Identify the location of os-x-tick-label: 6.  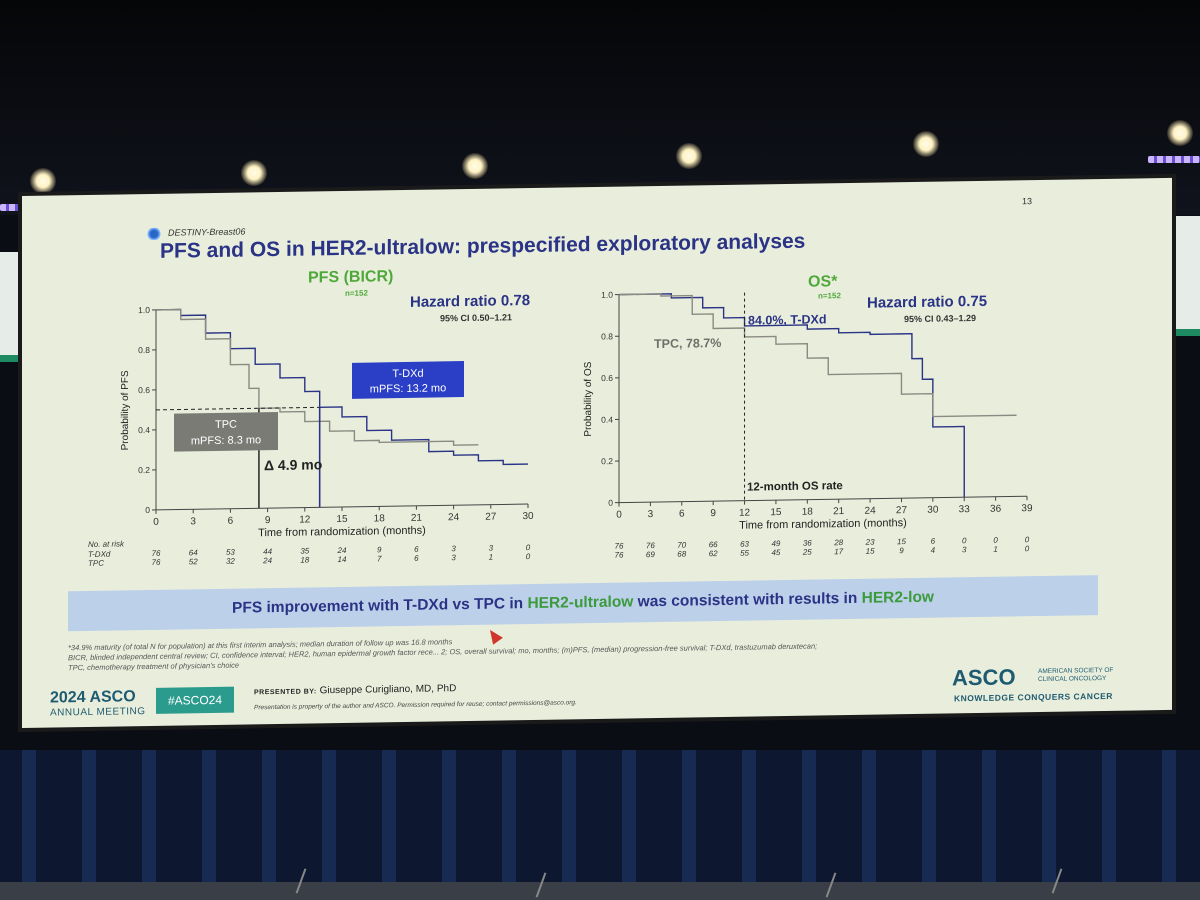
(682, 514).